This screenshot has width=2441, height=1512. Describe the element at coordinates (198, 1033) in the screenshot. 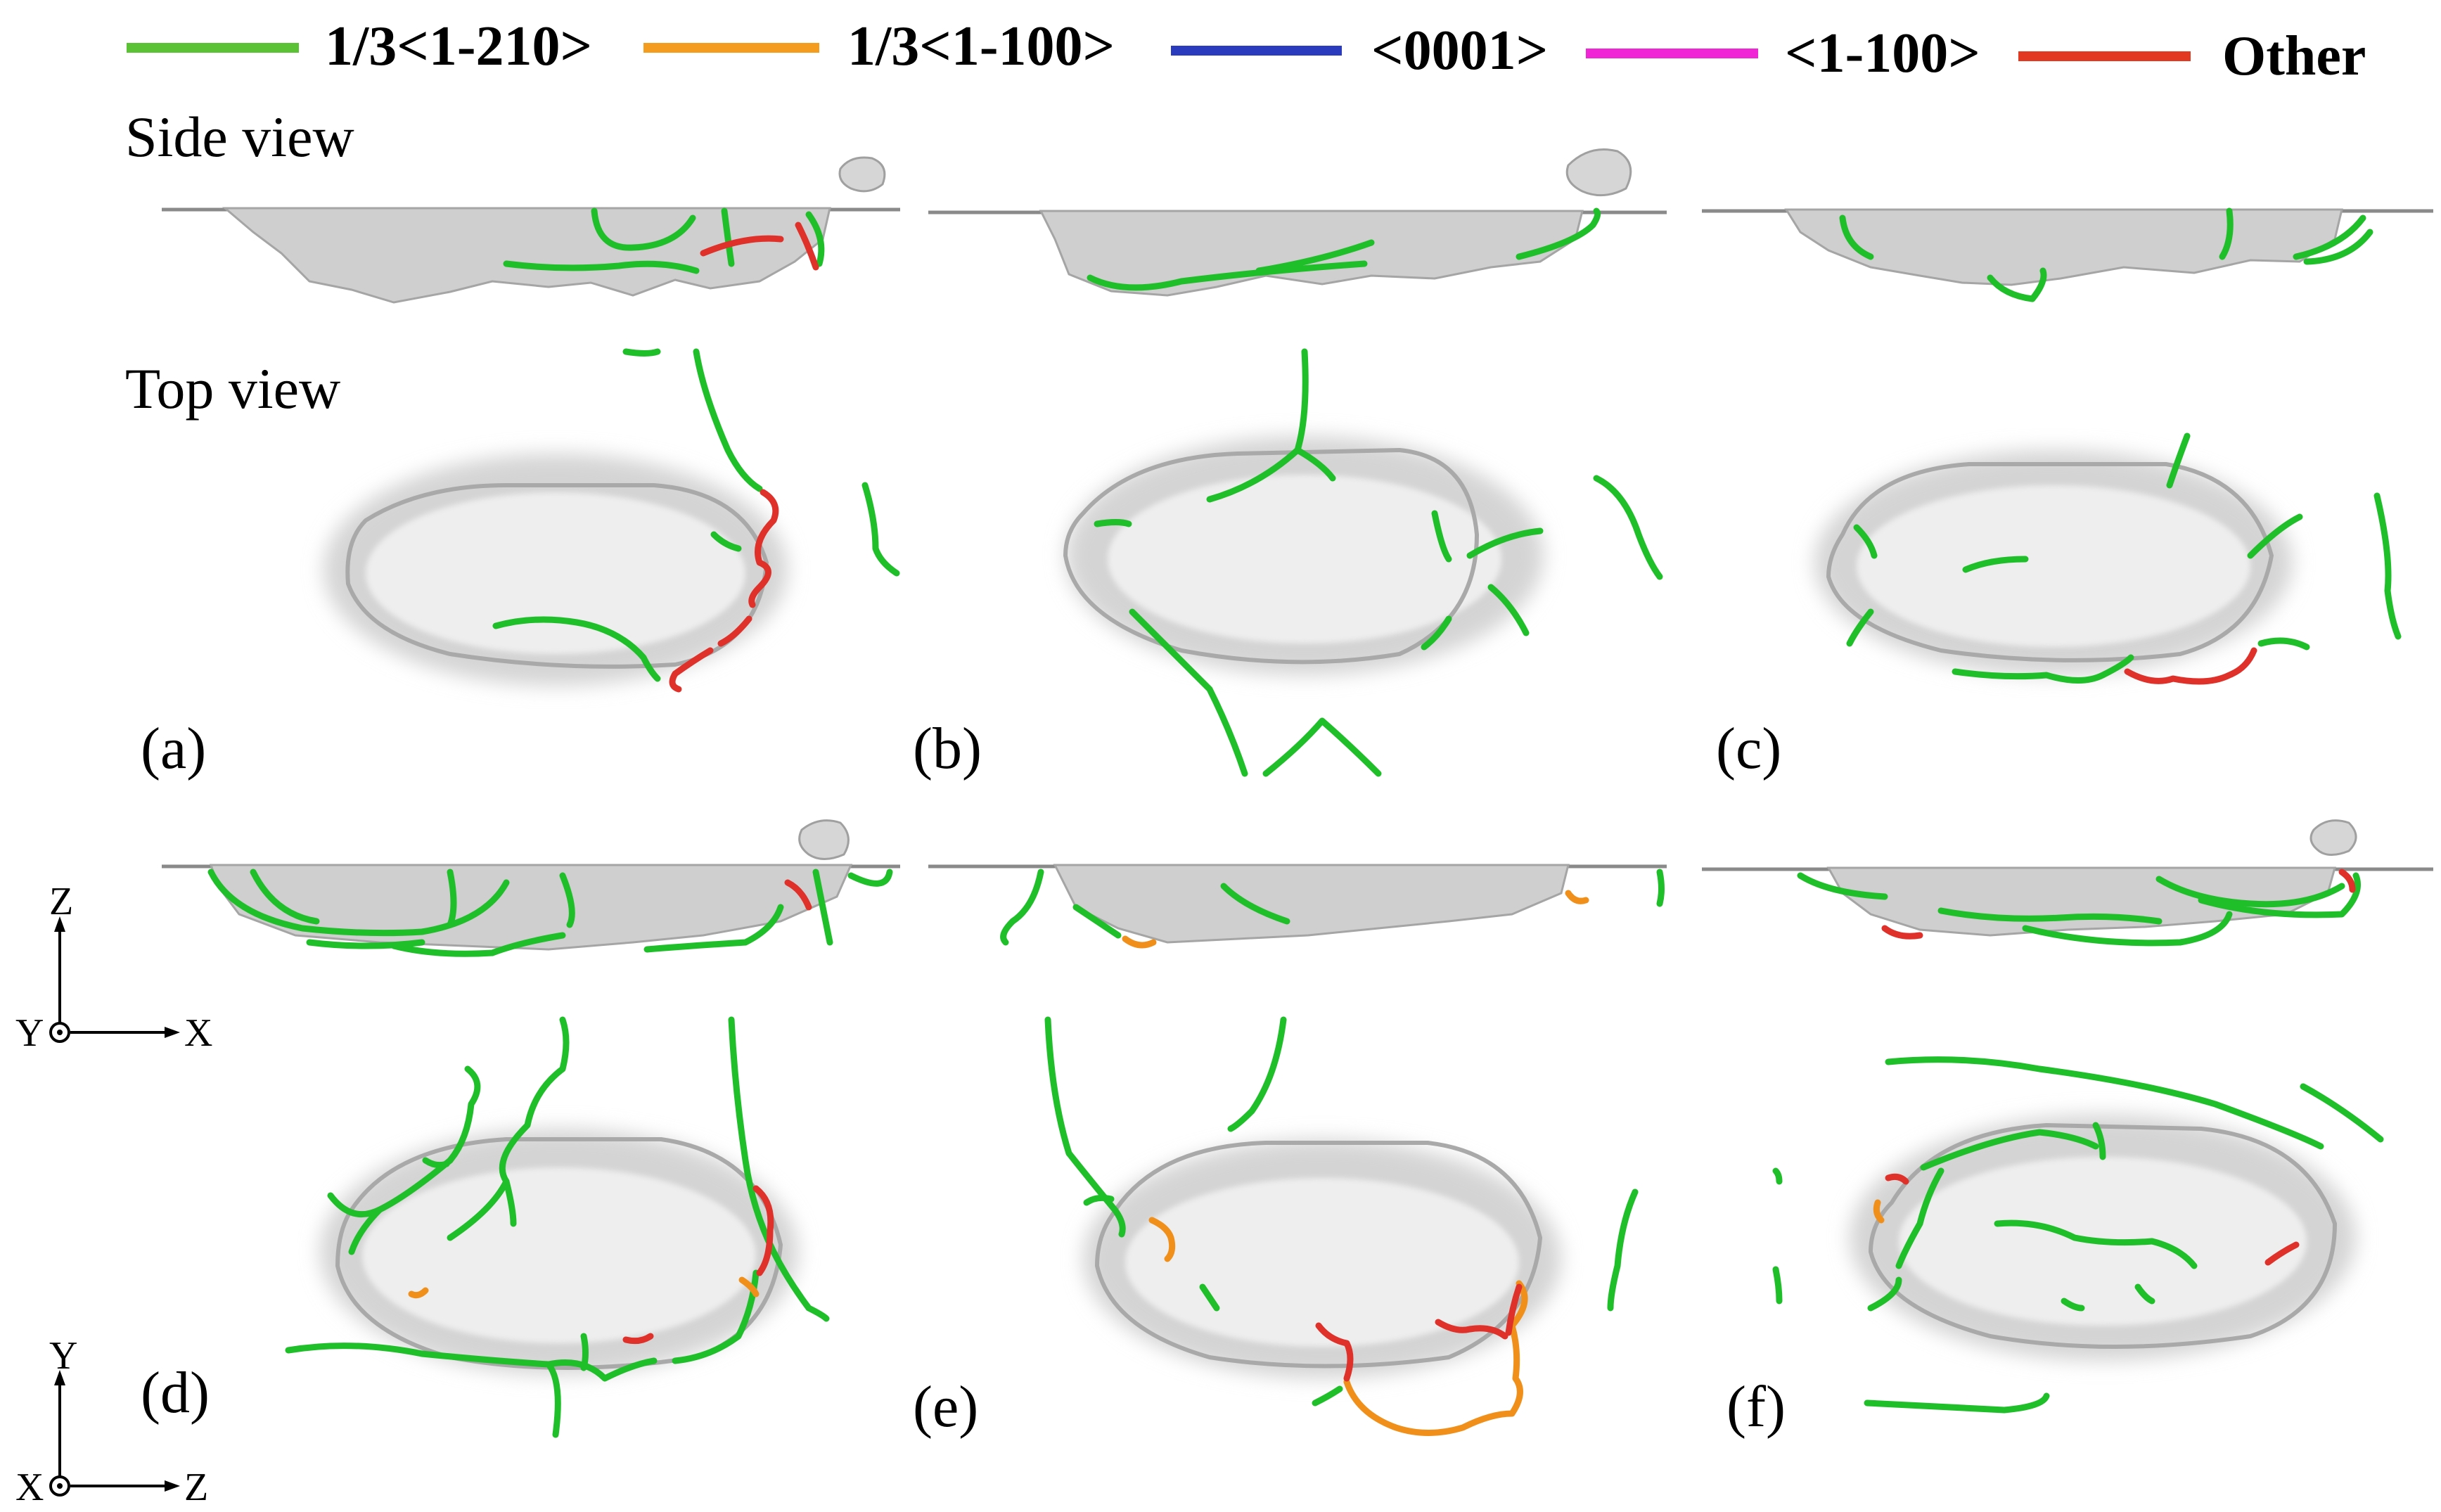

I see `axis-label-x: X` at that location.